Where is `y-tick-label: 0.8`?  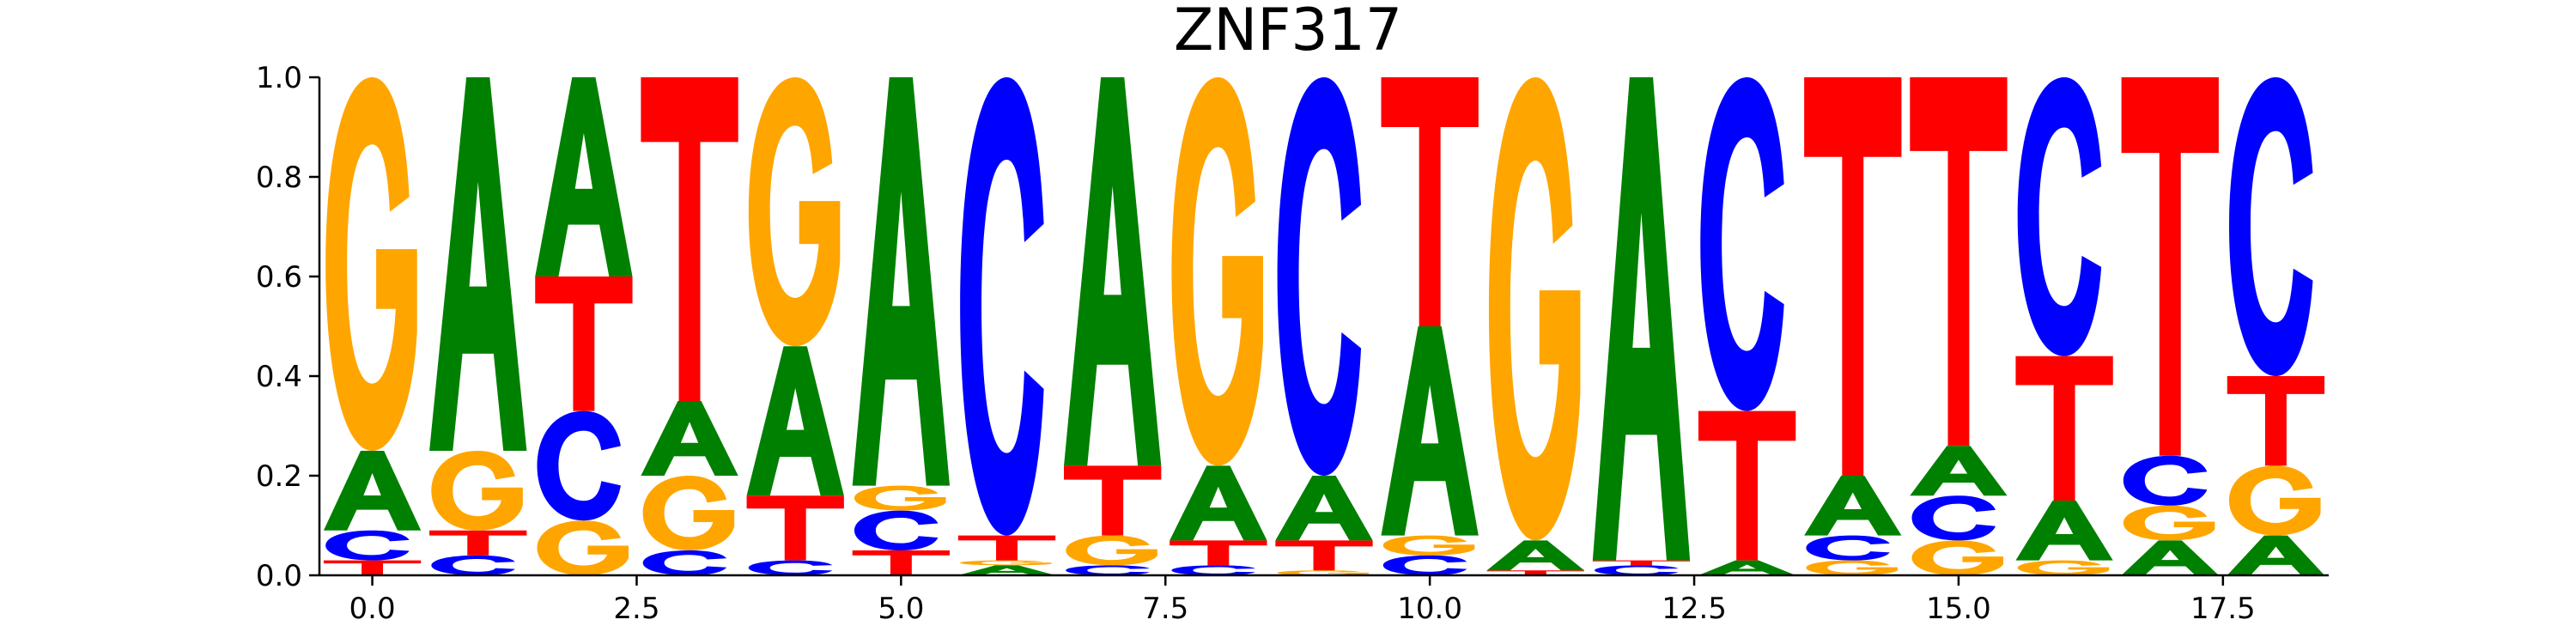 y-tick-label: 0.8 is located at coordinates (279, 178).